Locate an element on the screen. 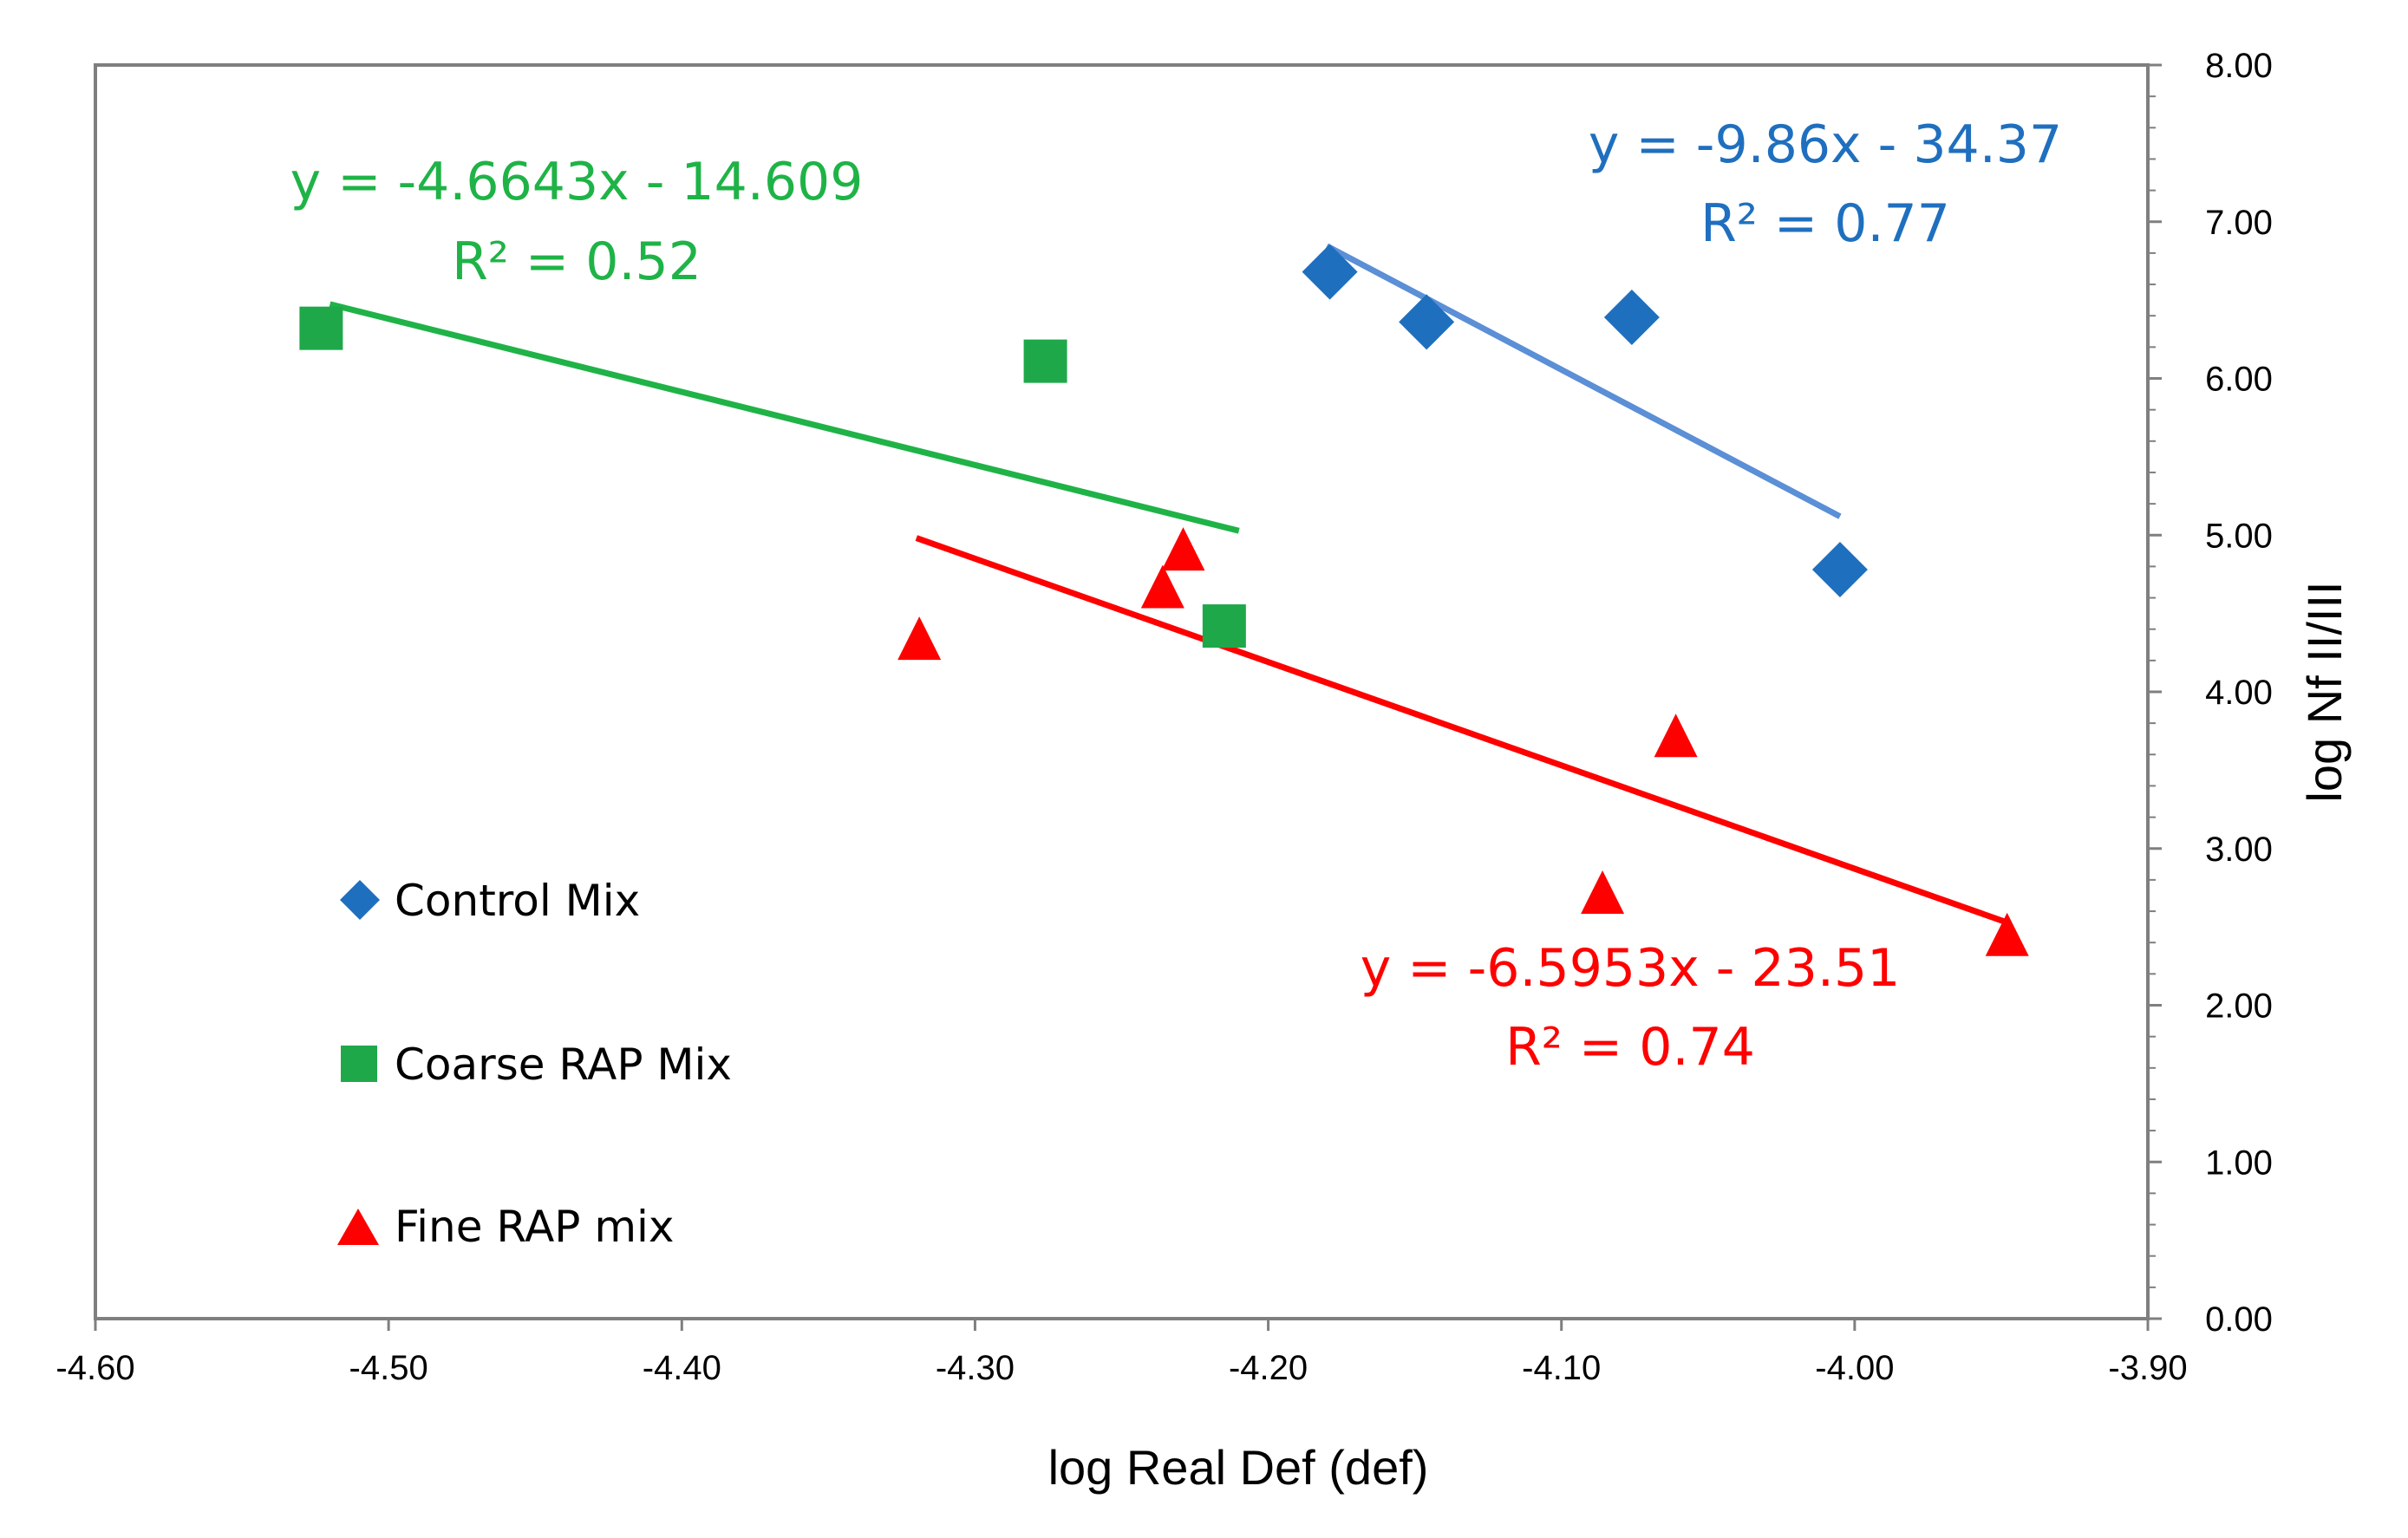 The height and width of the screenshot is (1538, 2408). trendline-annotation-fine: y = -6.5953x - 23.51 R² = 0.74 is located at coordinates (1631, 1008).